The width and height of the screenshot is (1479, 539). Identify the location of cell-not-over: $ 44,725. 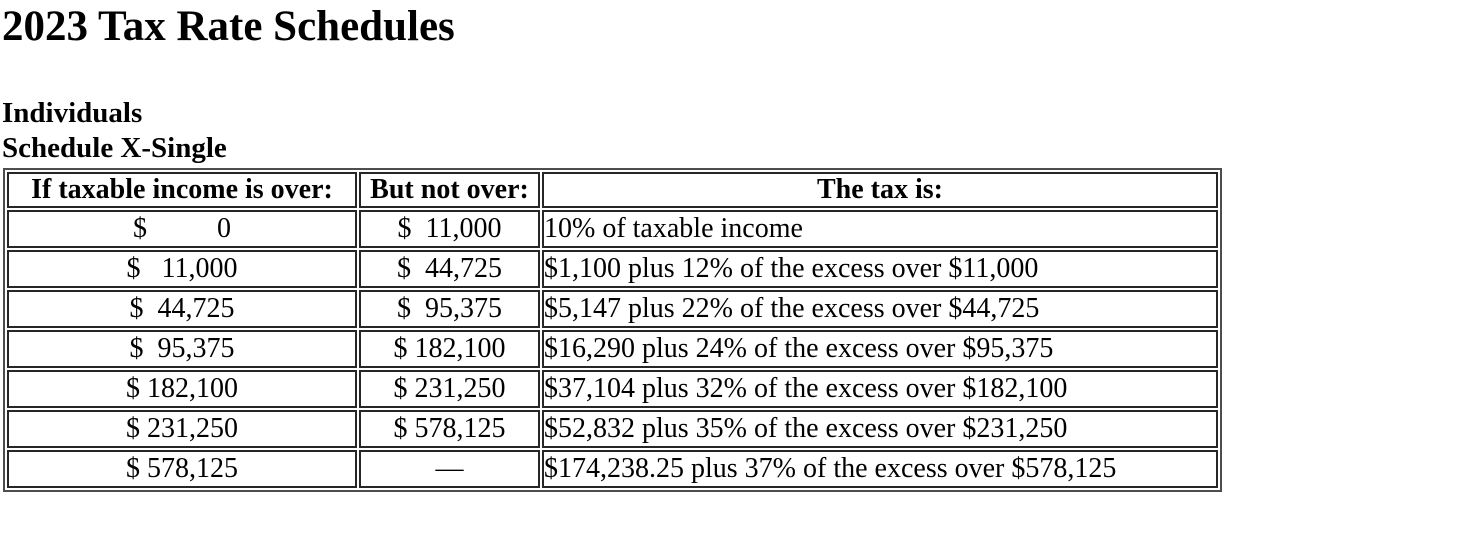
(449, 269).